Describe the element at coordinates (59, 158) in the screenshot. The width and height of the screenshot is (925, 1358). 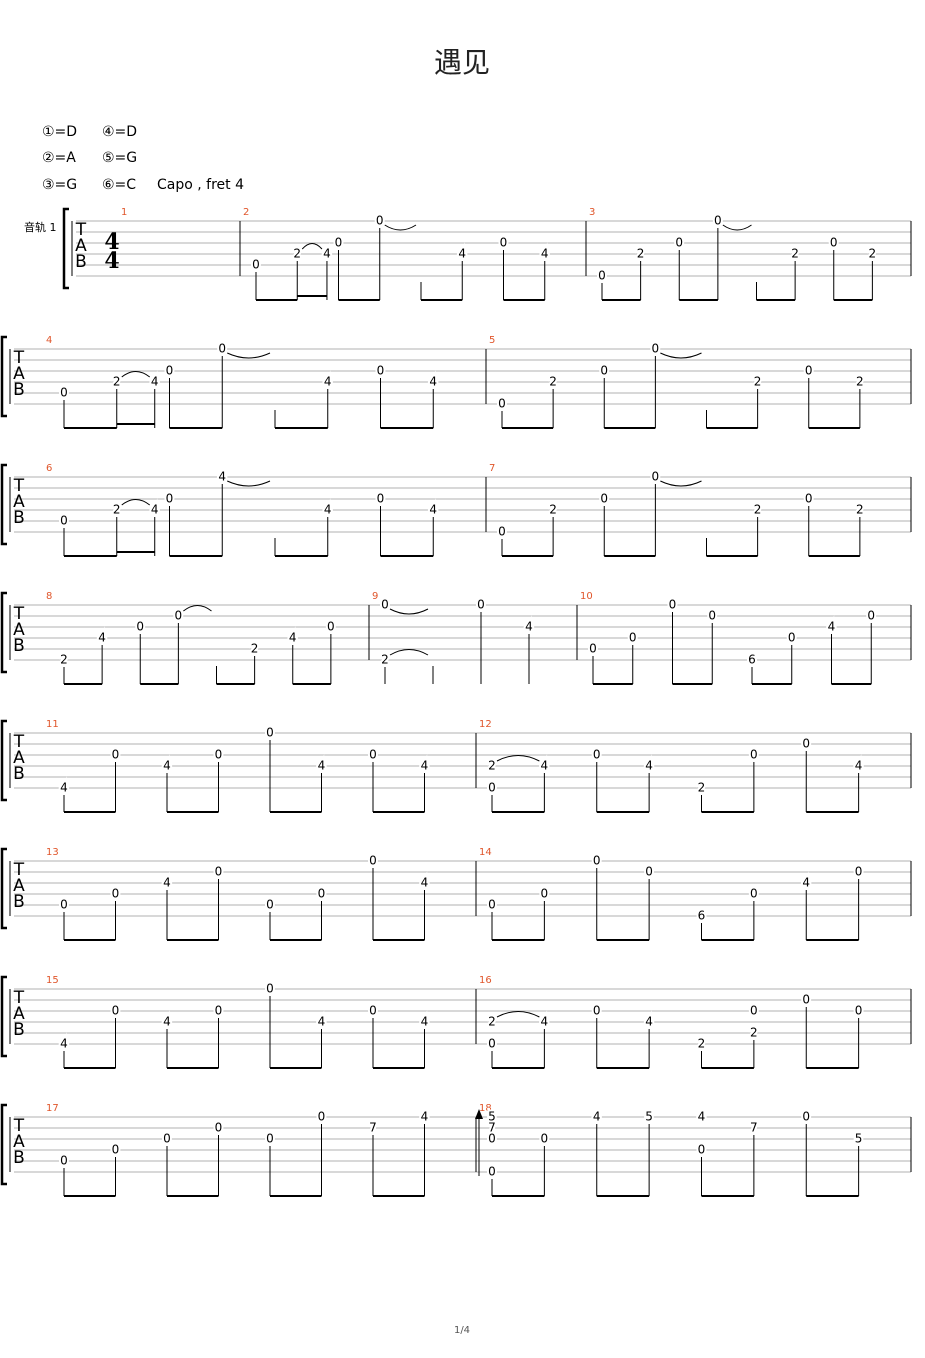
I see `tuning: ②=A` at that location.